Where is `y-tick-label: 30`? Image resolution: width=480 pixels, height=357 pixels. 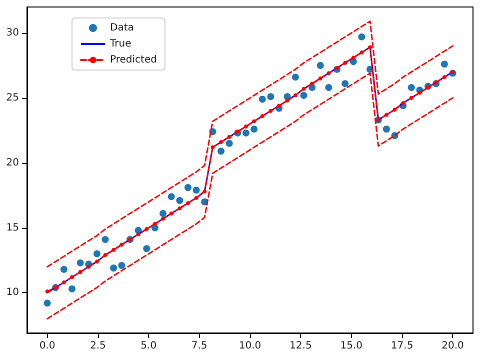
y-tick-label: 30 is located at coordinates (12, 32).